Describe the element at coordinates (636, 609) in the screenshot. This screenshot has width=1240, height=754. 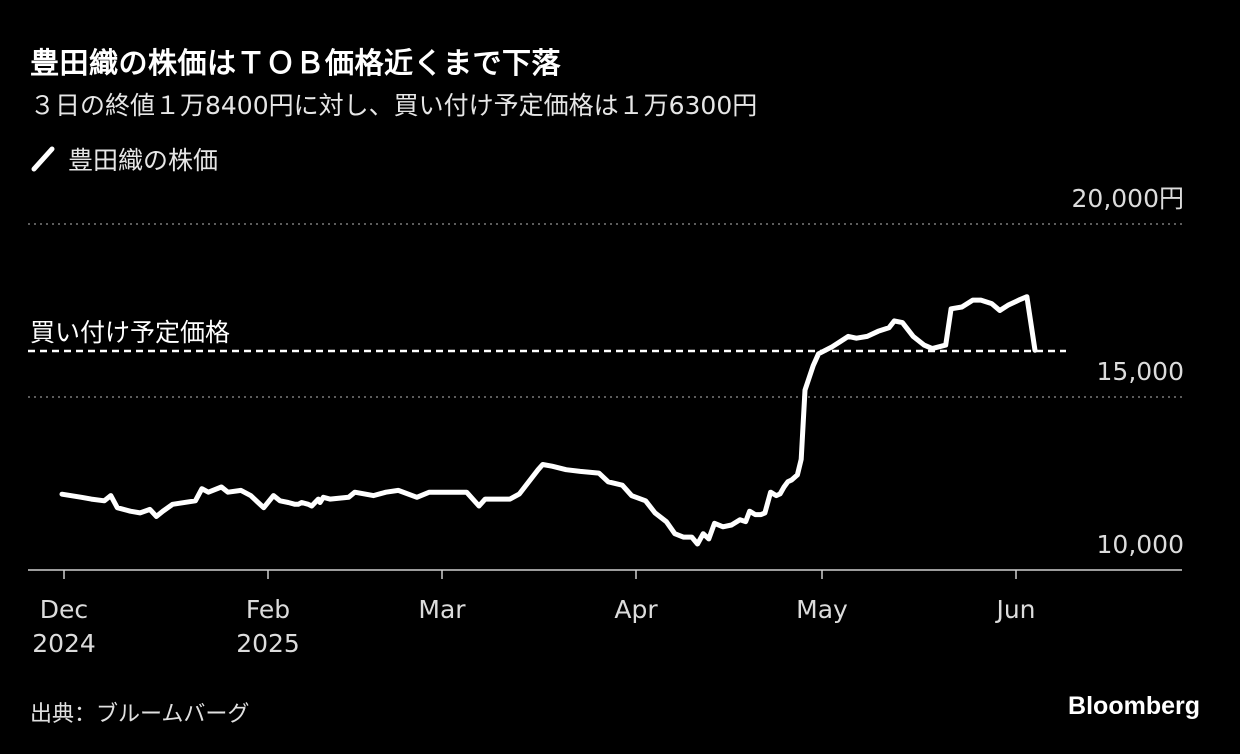
I see `x-tick-label: Apr` at that location.